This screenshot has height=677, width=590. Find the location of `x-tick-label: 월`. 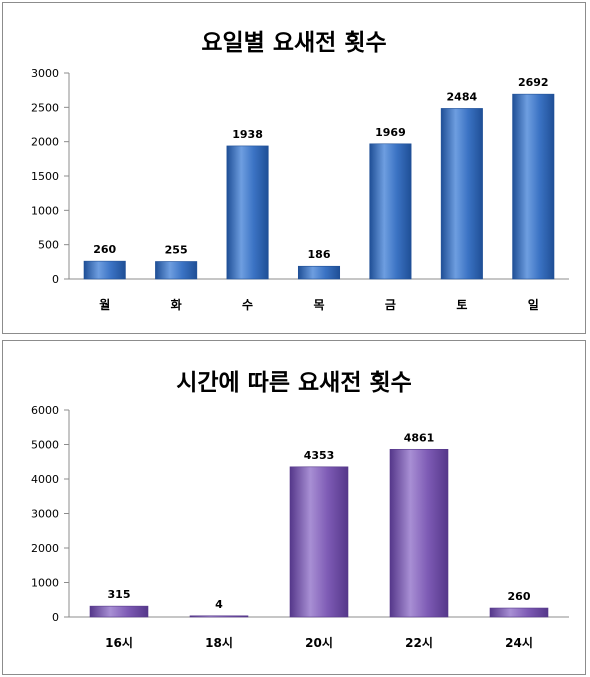

x-tick-label: 월 is located at coordinates (104, 304).